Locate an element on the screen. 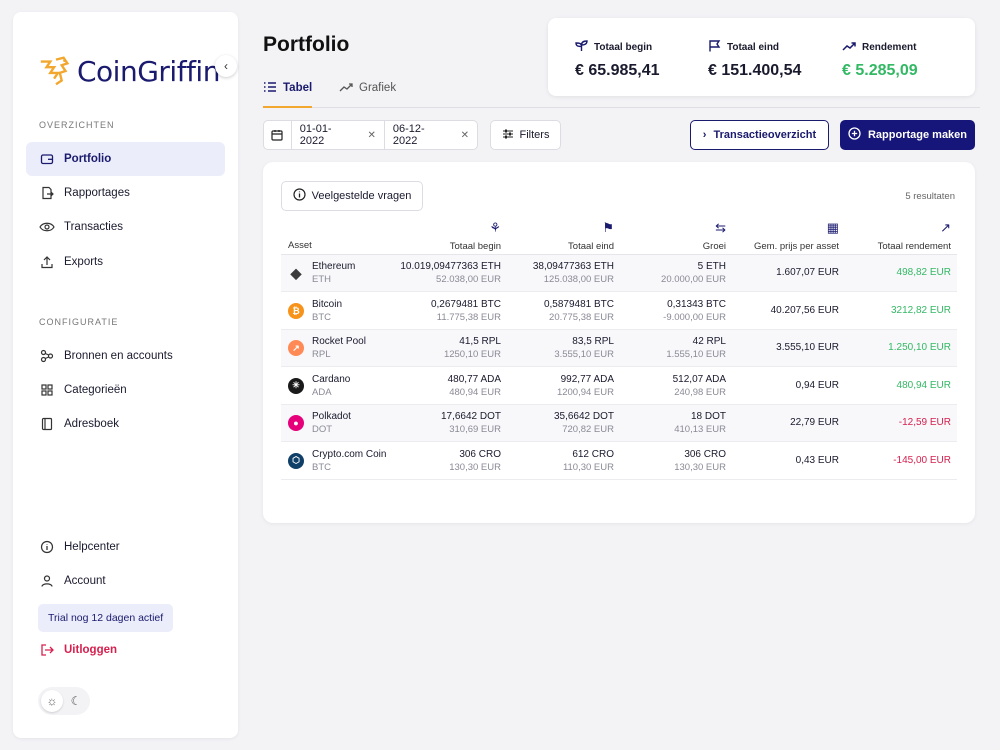 Image resolution: width=1000 pixels, height=750 pixels. date-range-picker: 01-01-2022 ✕ 06-12-2022 ✕ is located at coordinates (370, 135).